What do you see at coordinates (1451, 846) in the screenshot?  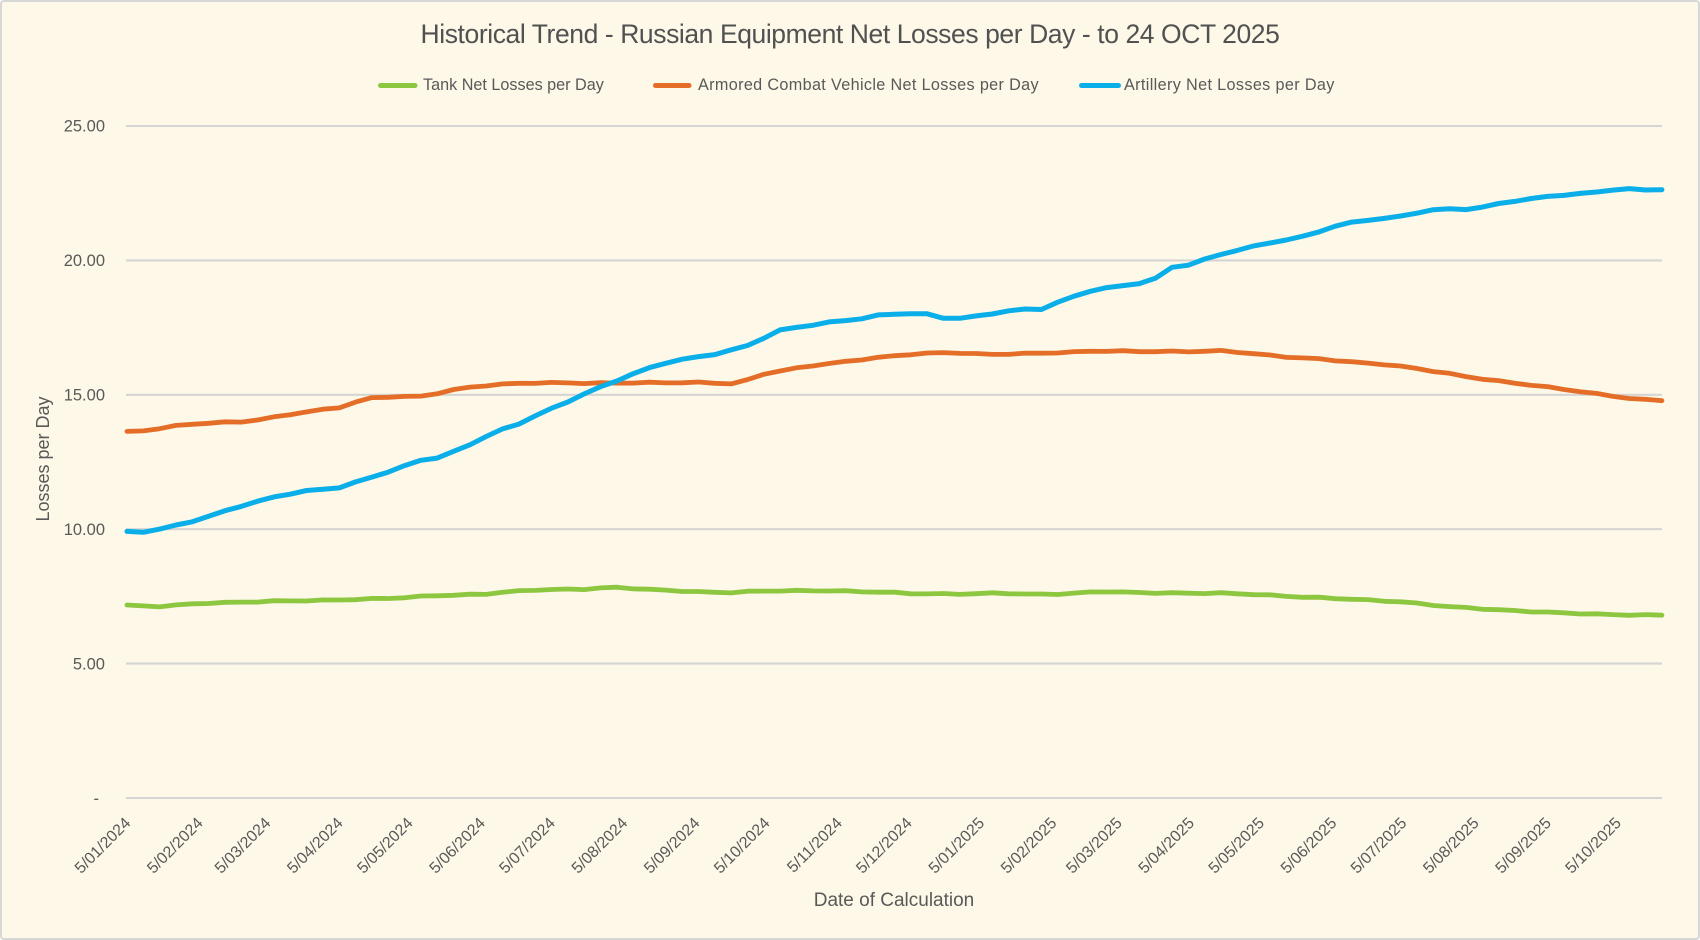 I see `svg-text: 5/08/2025` at bounding box center [1451, 846].